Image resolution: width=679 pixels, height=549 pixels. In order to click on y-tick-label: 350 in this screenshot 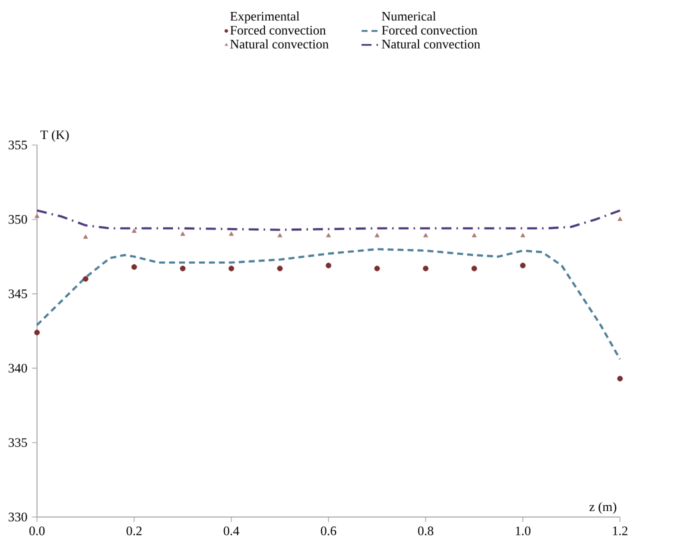, I will do `click(18, 219)`.